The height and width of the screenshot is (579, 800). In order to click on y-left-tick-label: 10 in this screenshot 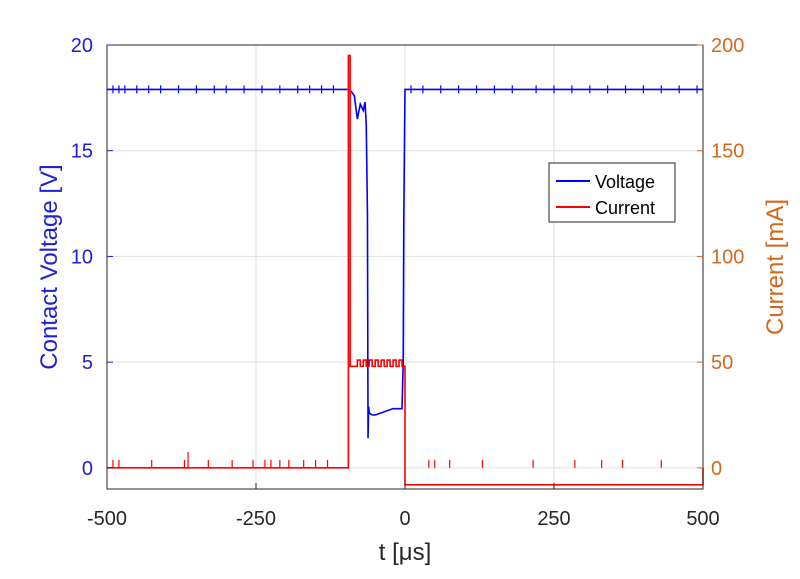, I will do `click(82, 257)`.